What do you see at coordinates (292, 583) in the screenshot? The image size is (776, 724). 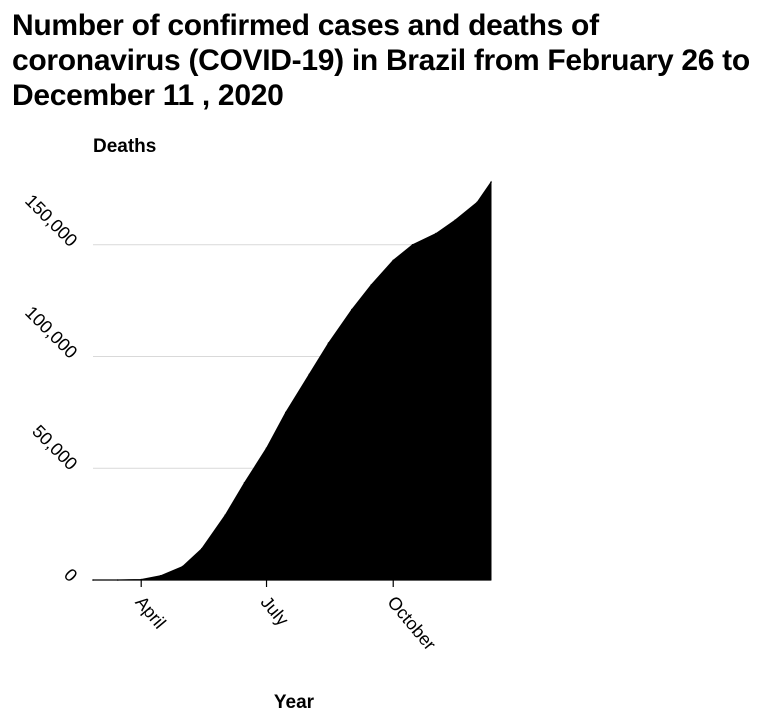 I see `axis-layer` at bounding box center [292, 583].